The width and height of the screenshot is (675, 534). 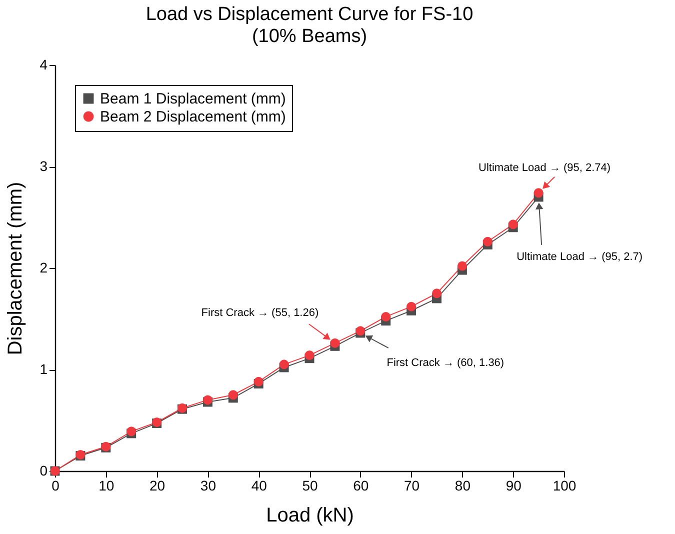 What do you see at coordinates (106, 486) in the screenshot?
I see `x-tick-label: 10` at bounding box center [106, 486].